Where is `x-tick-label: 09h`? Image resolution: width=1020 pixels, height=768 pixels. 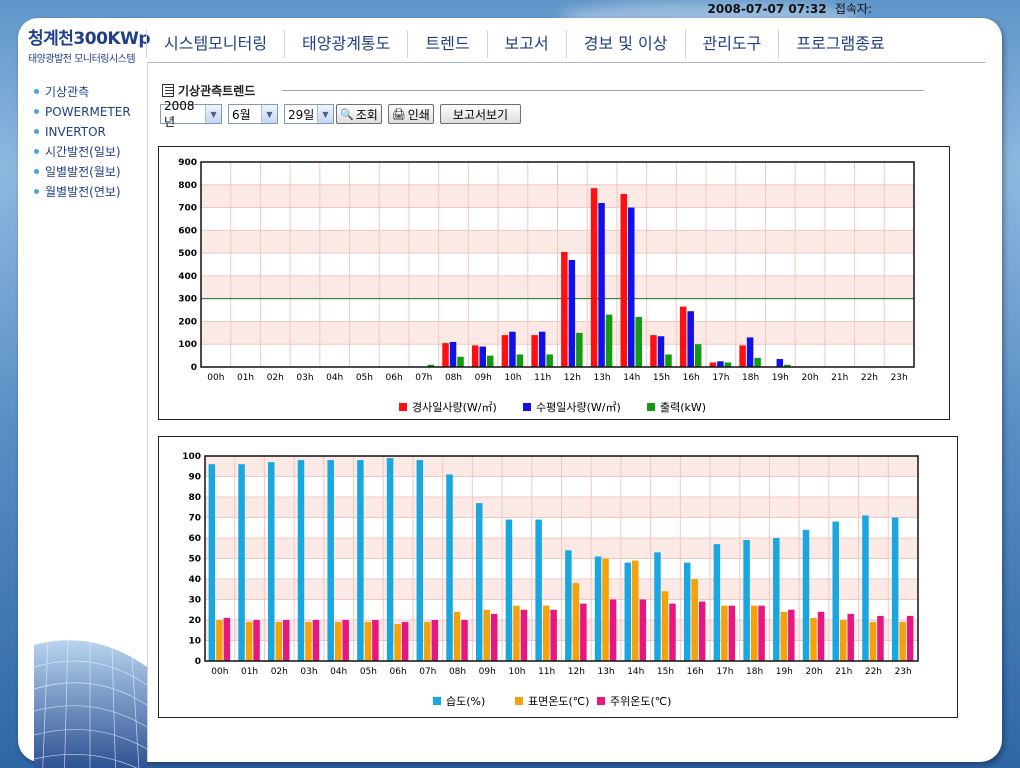 x-tick-label: 09h is located at coordinates (483, 378).